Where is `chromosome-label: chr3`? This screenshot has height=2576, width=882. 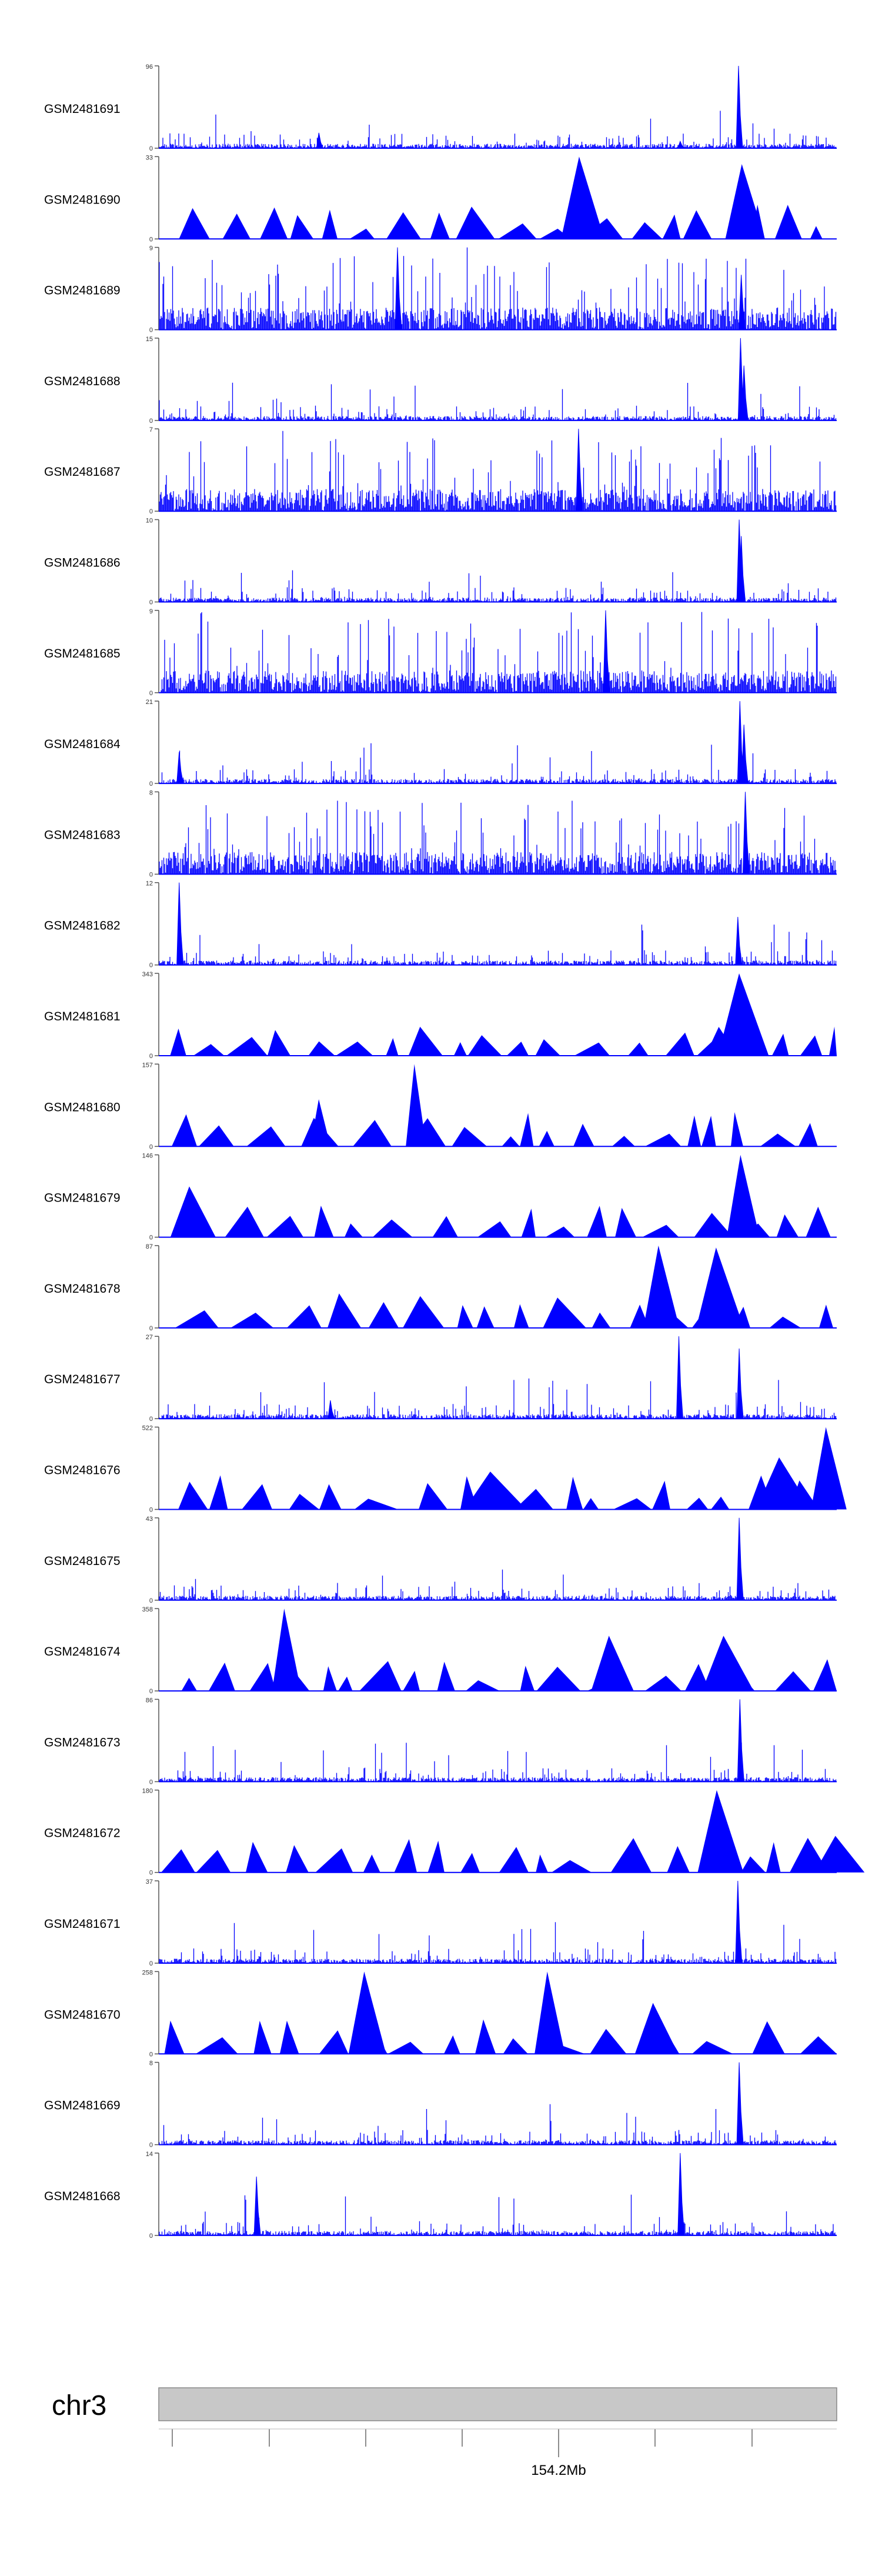 chromosome-label: chr3 is located at coordinates (79, 2405).